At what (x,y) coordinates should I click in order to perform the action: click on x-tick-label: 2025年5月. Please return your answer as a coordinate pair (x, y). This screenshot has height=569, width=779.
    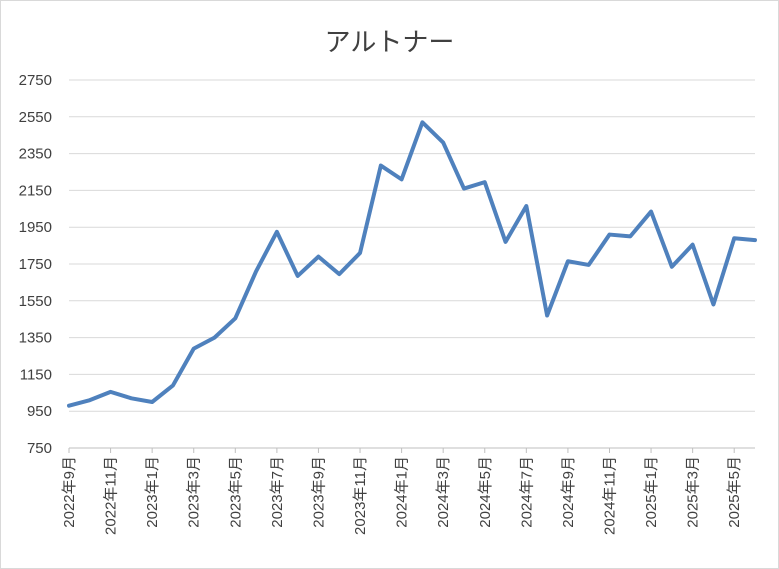
    Looking at the image, I should click on (734, 492).